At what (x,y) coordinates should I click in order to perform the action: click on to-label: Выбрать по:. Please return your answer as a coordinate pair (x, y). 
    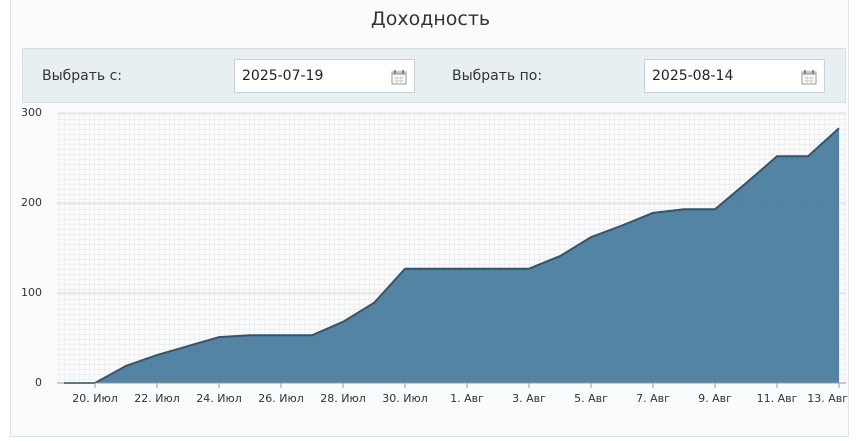
    Looking at the image, I should click on (497, 76).